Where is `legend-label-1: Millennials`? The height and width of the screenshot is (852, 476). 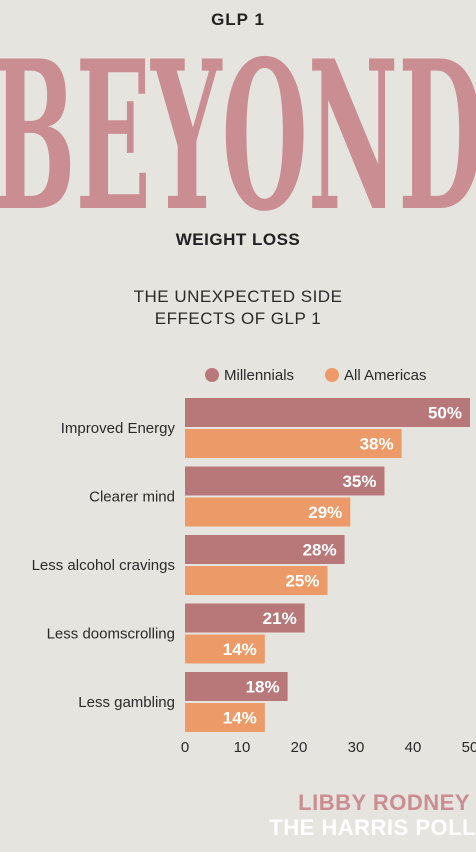 legend-label-1: Millennials is located at coordinates (259, 375).